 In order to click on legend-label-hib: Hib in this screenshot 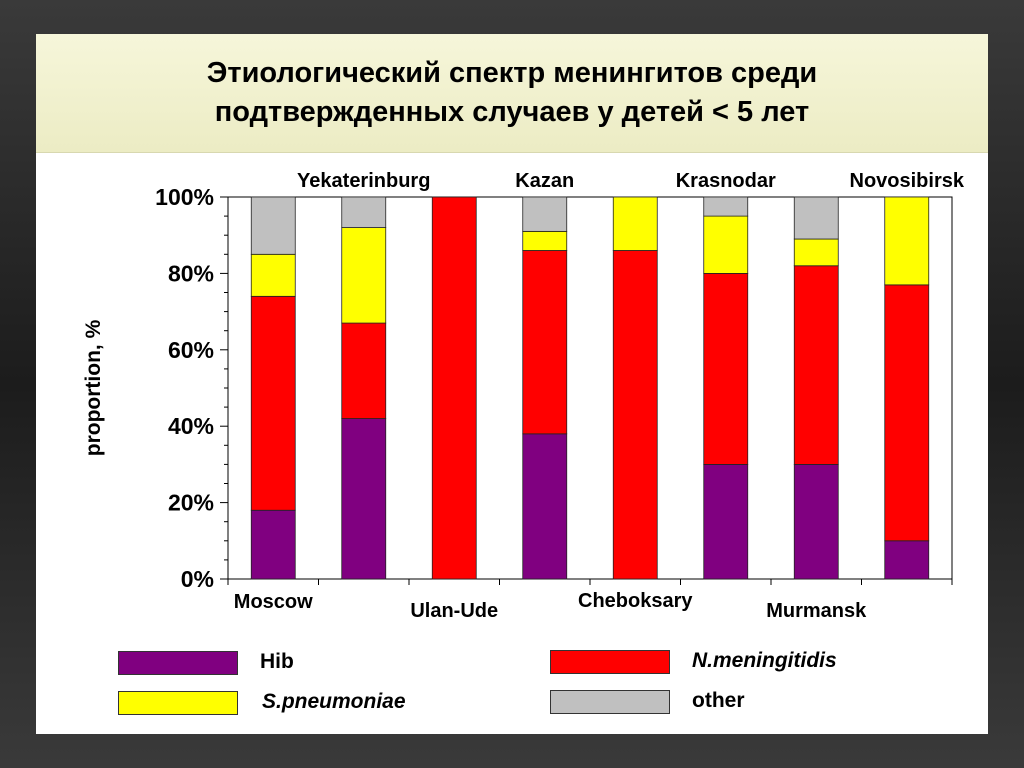, I will do `click(277, 661)`.